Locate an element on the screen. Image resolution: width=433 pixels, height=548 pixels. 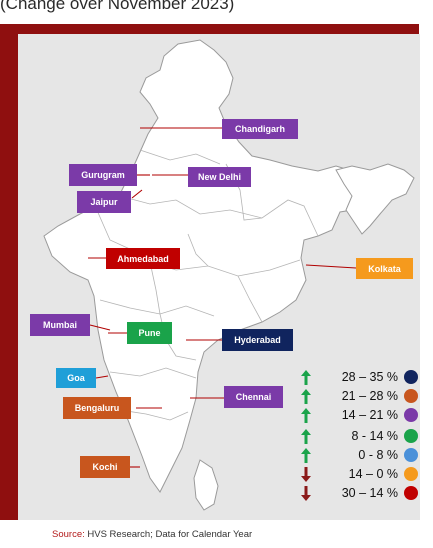
city-label-gurugram: Gurugram is located at coordinates (103, 175).